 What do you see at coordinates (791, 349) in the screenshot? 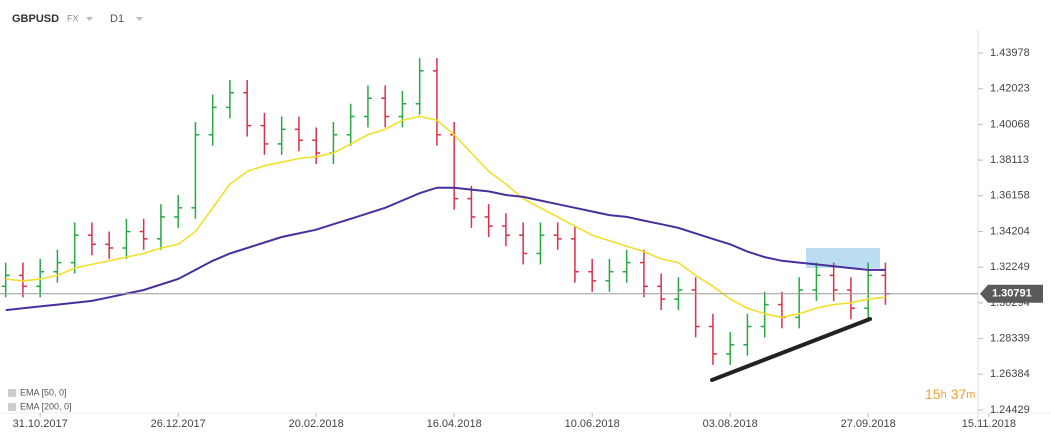
I see `trend-line` at bounding box center [791, 349].